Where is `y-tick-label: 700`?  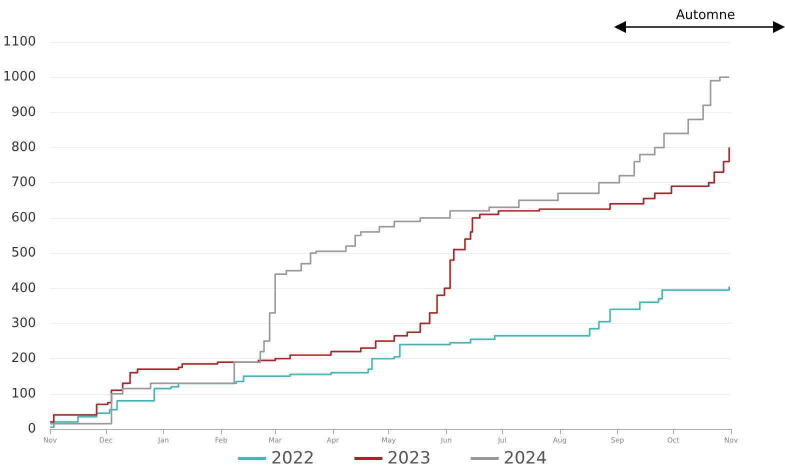 y-tick-label: 700 is located at coordinates (23, 182).